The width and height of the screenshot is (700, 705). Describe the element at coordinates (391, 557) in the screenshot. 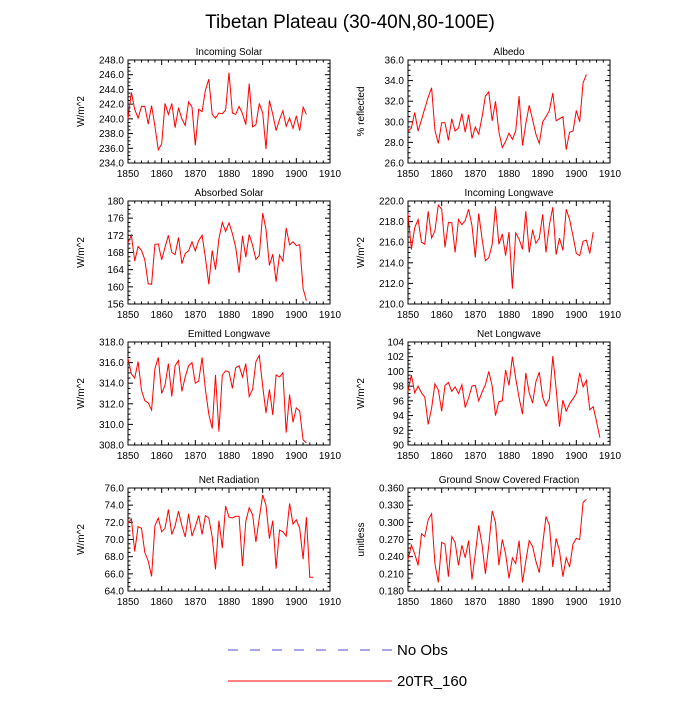

I see `y-tick-label: 0.240` at that location.